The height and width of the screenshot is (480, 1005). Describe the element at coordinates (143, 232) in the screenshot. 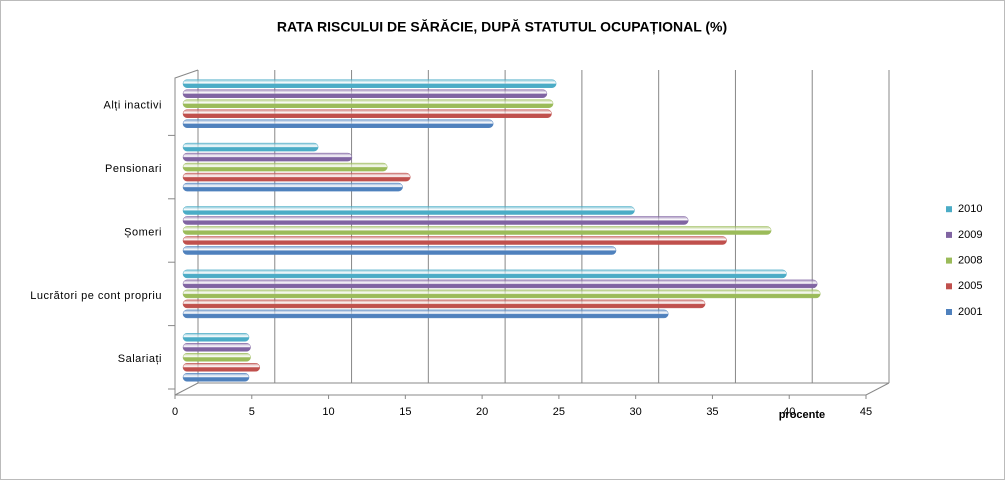

I see `category-label: Șomeri` at that location.